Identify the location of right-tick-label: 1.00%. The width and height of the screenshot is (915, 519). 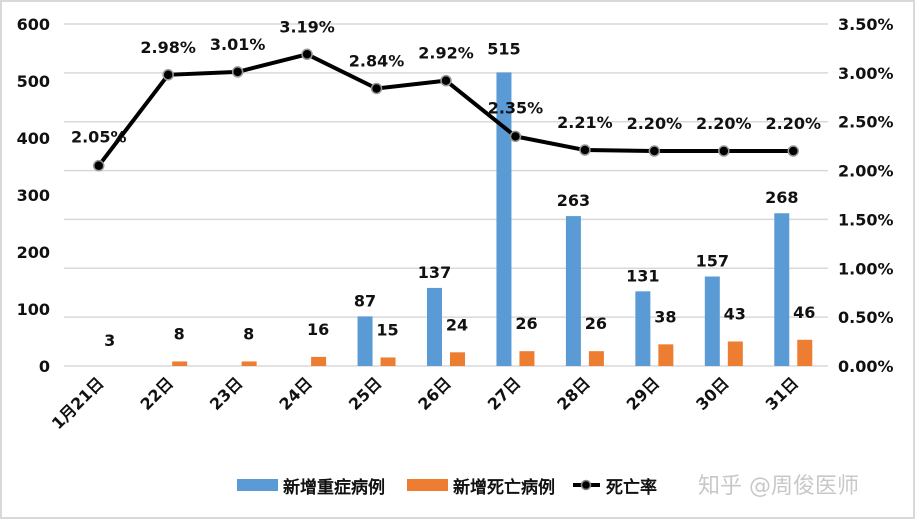
(866, 268).